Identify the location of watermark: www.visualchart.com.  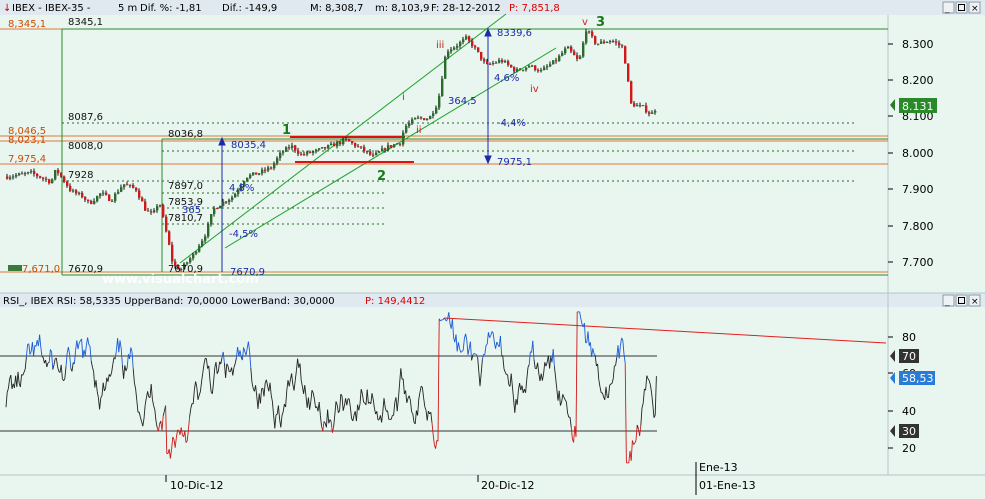
(180, 279).